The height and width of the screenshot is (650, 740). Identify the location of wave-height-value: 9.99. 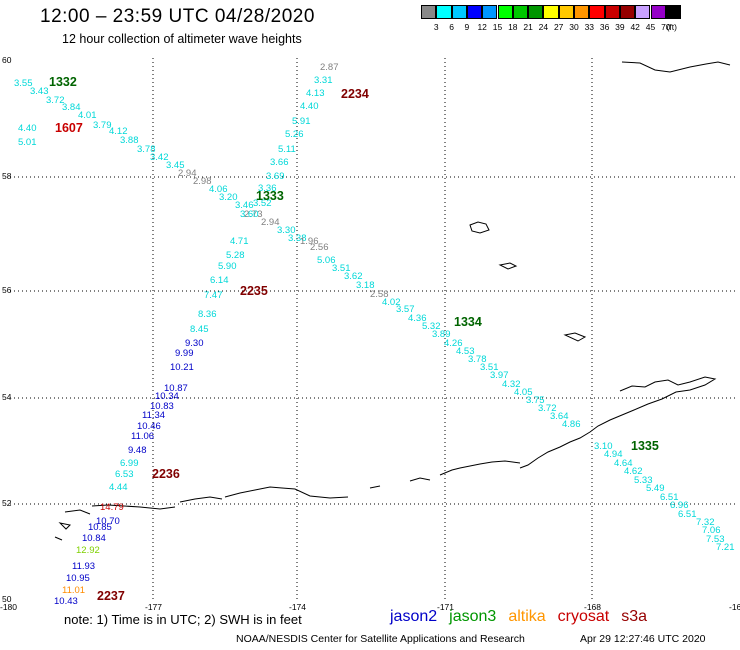
(184, 353).